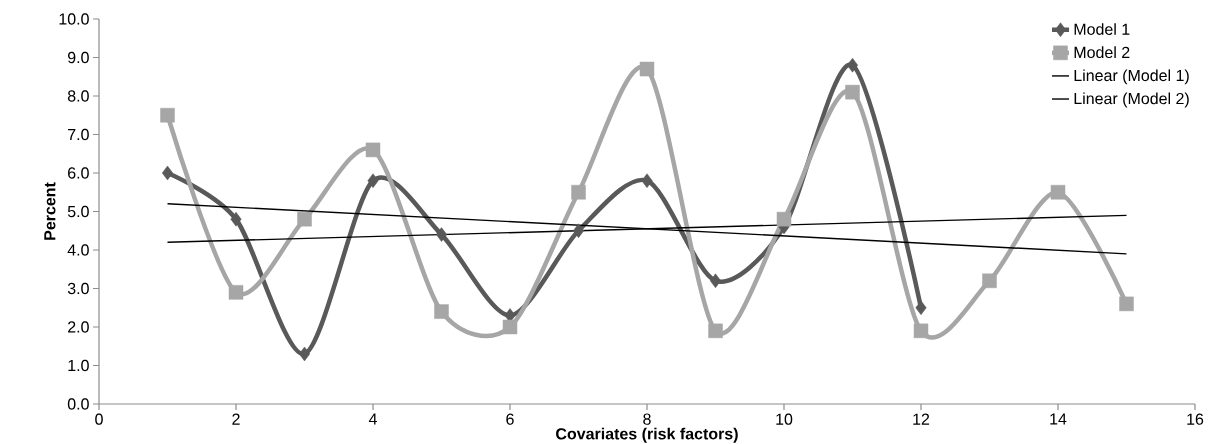 The width and height of the screenshot is (1210, 444). Describe the element at coordinates (78, 173) in the screenshot. I see `y-tick-label: 6.0` at that location.